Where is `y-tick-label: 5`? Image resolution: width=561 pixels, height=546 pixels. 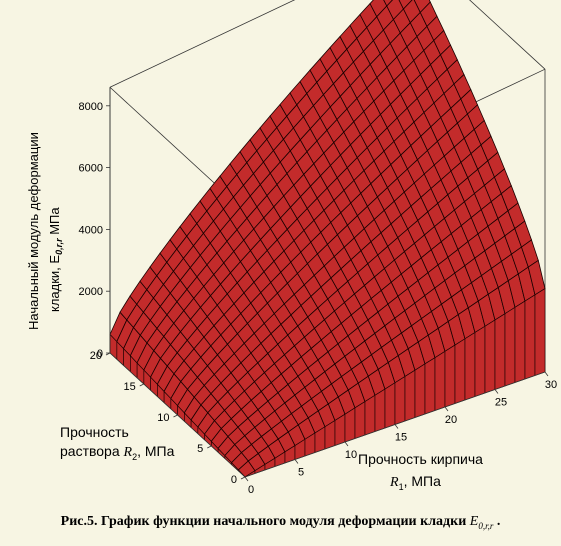 y-tick-label: 5 is located at coordinates (200, 449).